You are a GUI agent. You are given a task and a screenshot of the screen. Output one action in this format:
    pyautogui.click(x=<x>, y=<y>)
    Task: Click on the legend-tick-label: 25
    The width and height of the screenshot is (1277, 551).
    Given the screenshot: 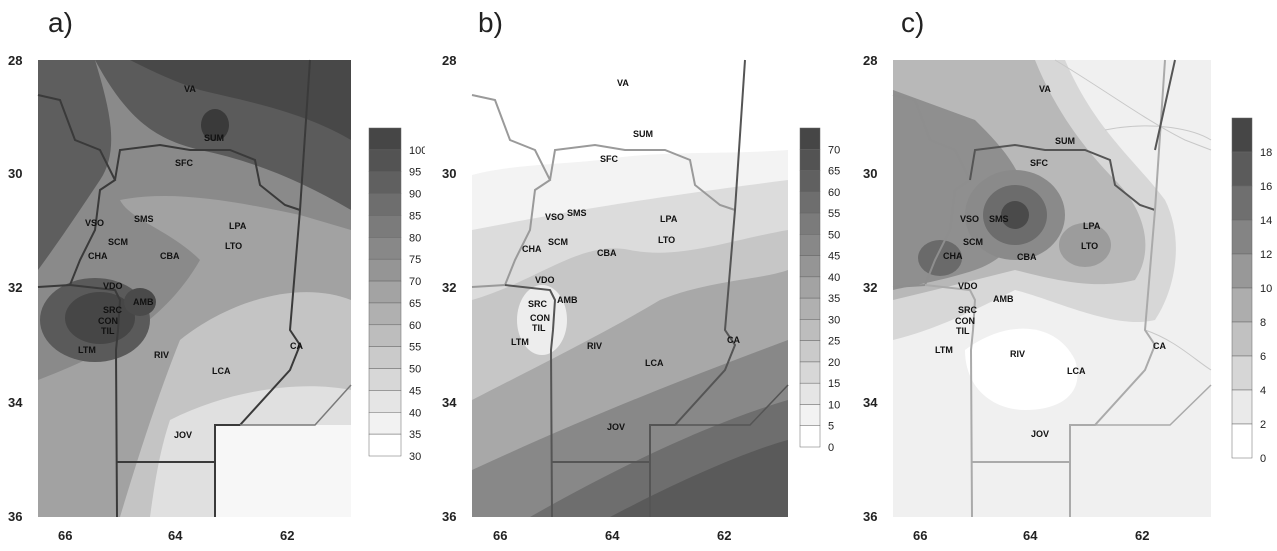 What is the action you would take?
    pyautogui.click(x=834, y=342)
    